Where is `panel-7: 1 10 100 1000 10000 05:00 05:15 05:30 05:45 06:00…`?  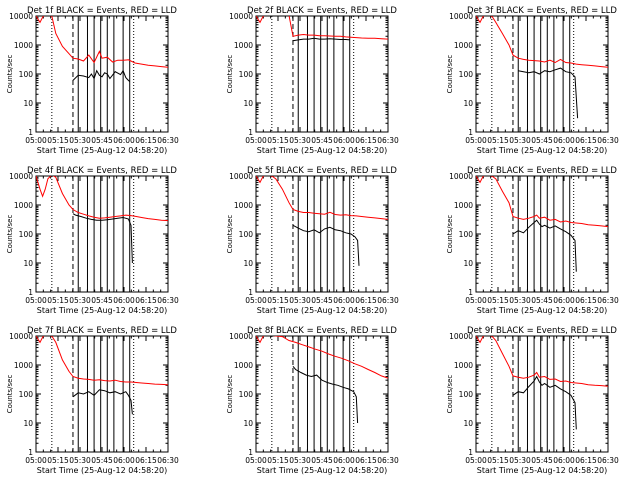
panel-7: 1 10 100 1000 10000 05:00 05:15 05:30 05:45 06:00… is located at coordinates (92, 400).